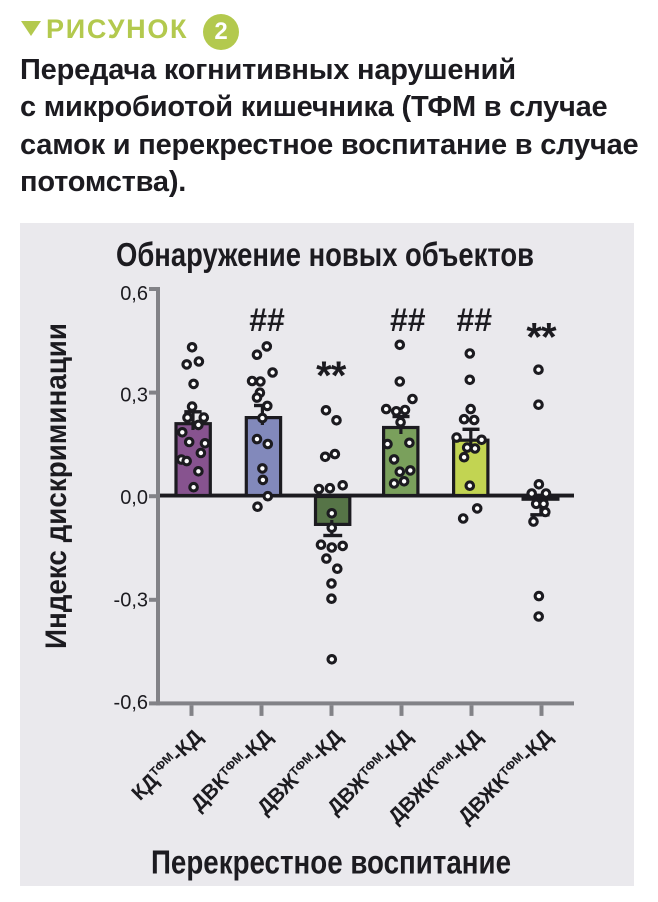 The image size is (658, 902). What do you see at coordinates (134, 498) in the screenshot?
I see `svg-text: 0,0` at bounding box center [134, 498].